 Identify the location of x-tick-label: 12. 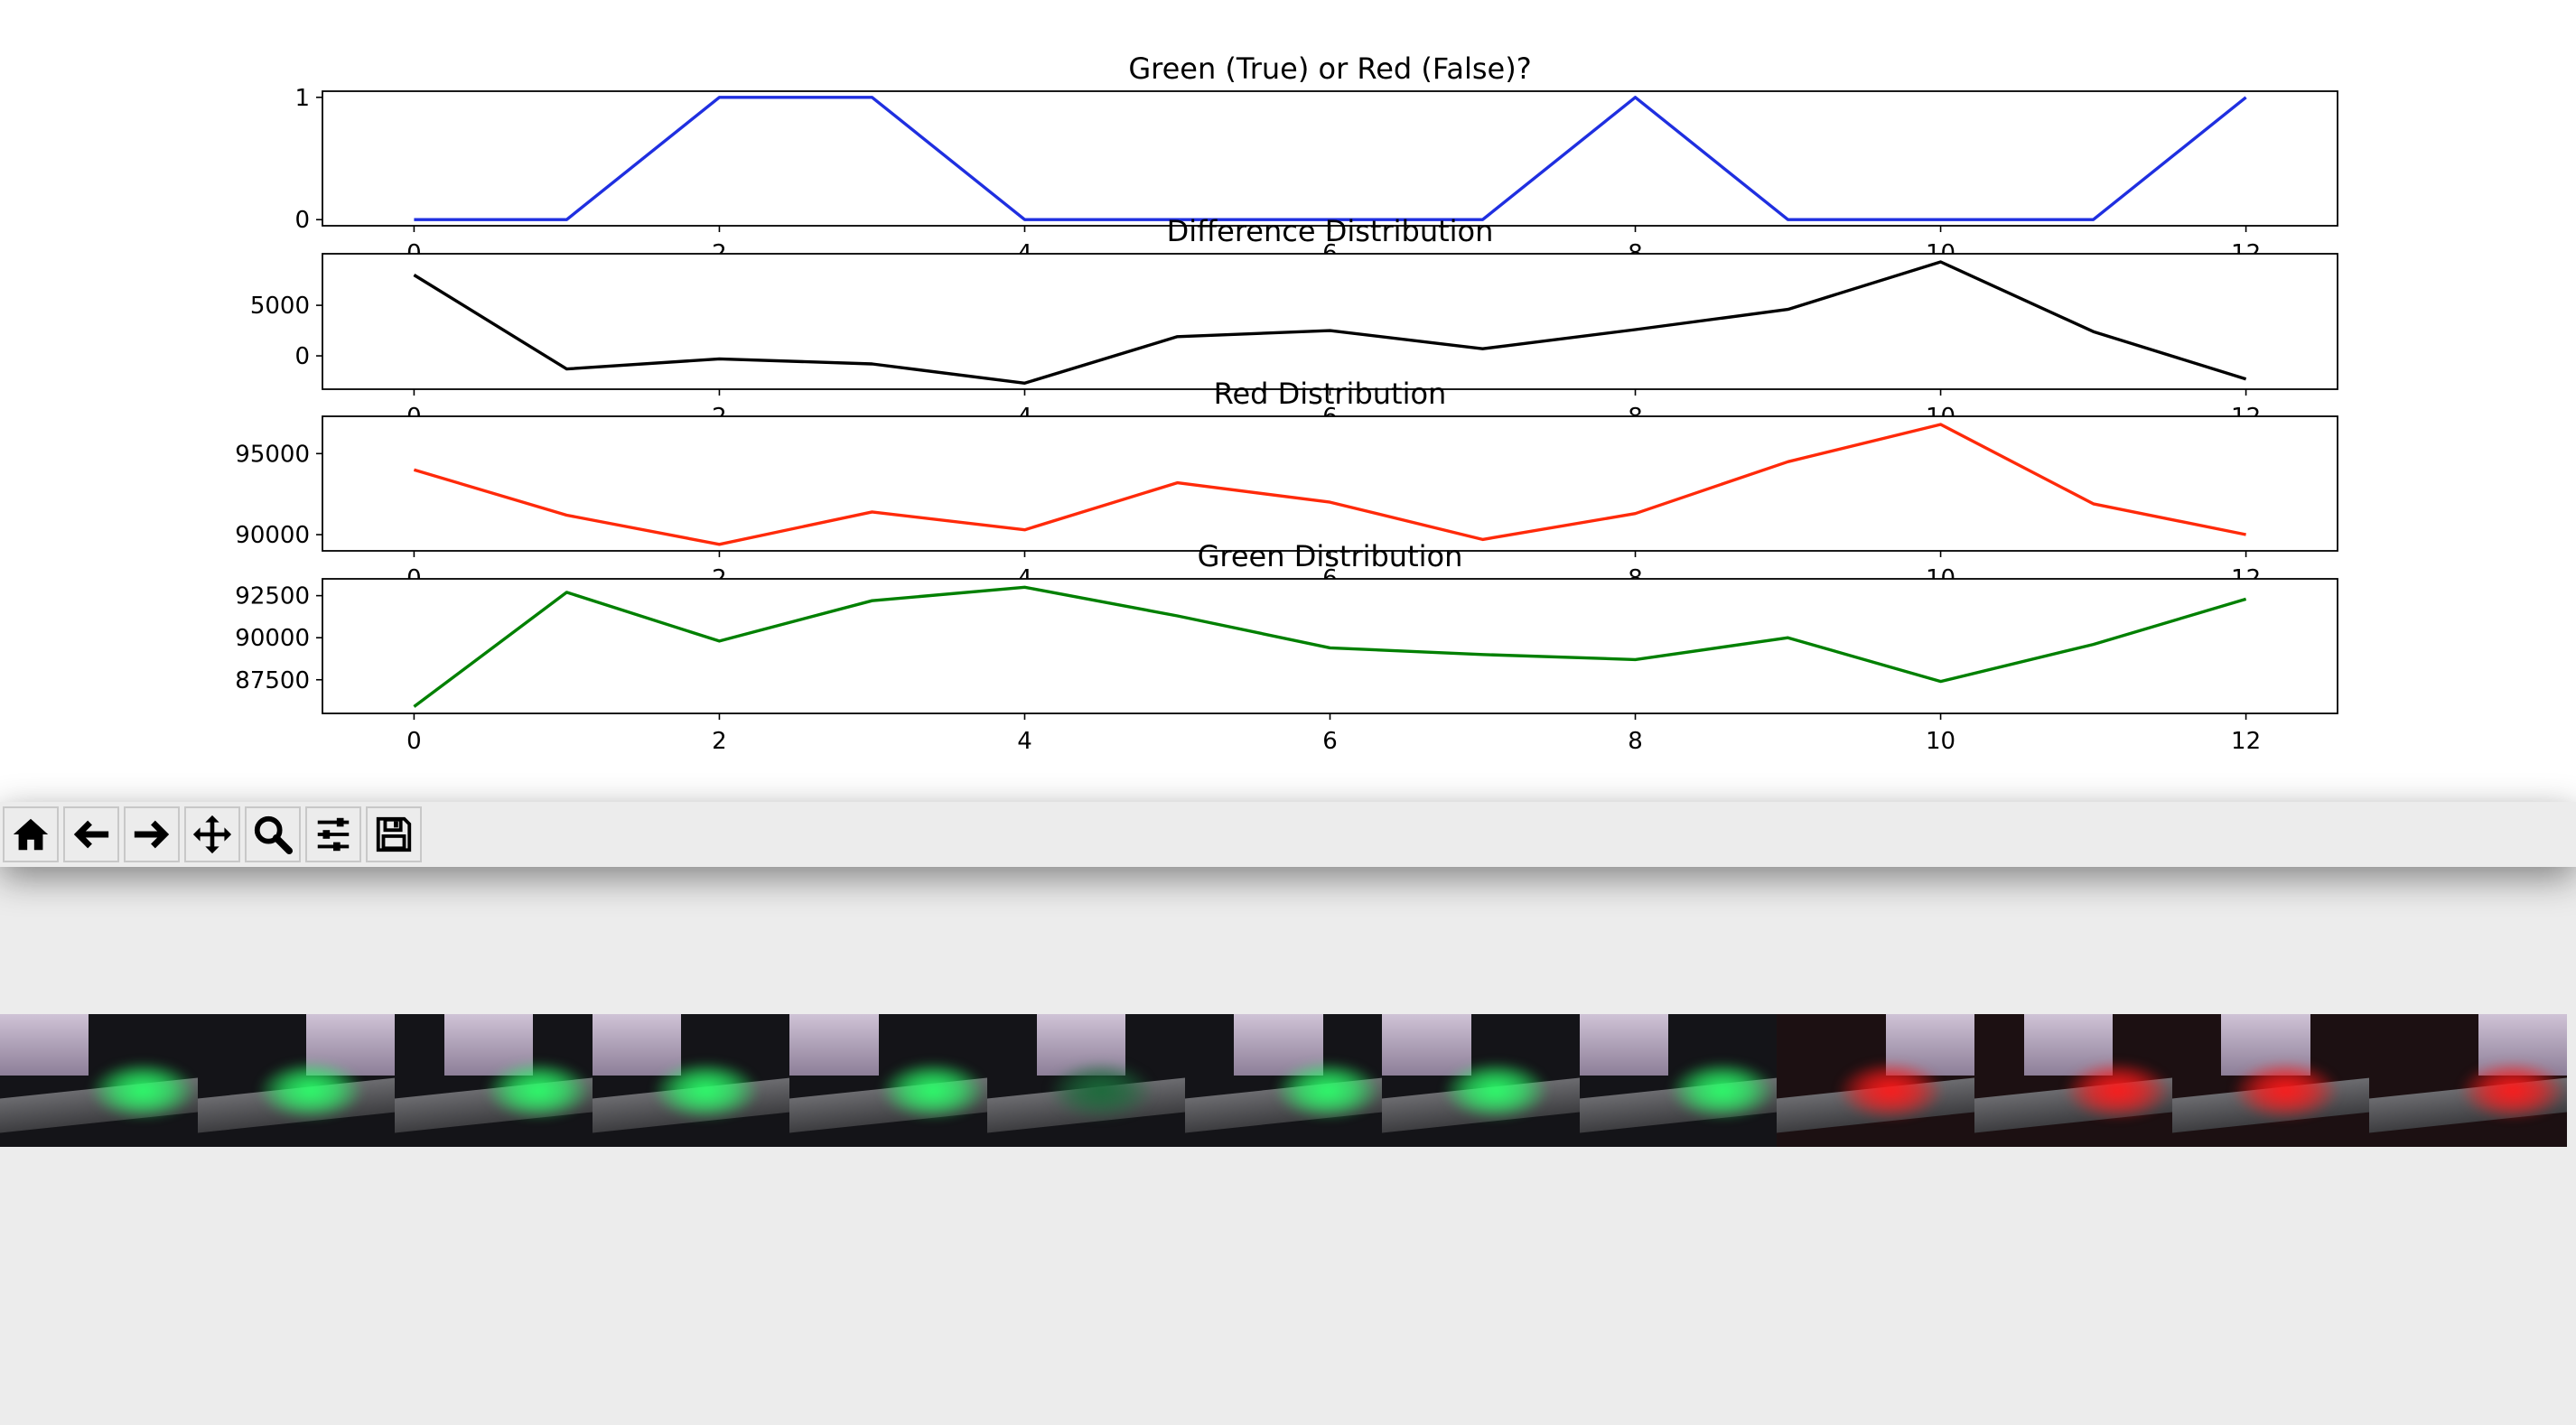
(2246, 741).